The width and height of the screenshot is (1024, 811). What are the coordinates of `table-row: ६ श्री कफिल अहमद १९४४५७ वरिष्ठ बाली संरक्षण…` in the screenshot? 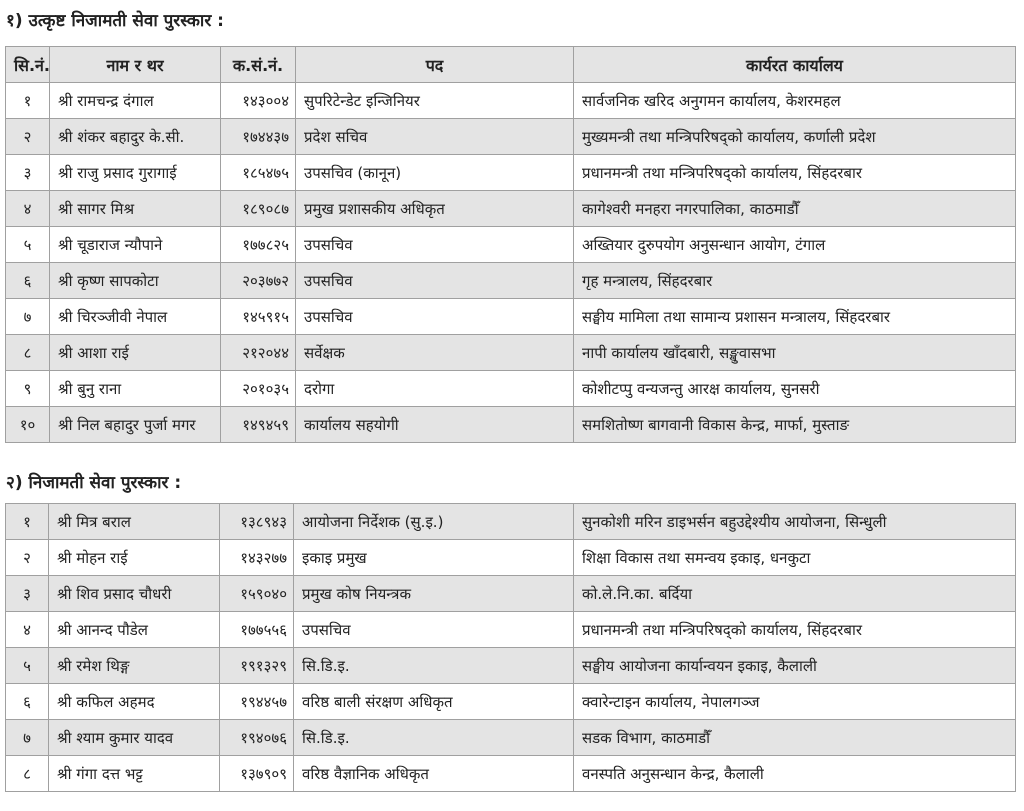 It's located at (510, 701).